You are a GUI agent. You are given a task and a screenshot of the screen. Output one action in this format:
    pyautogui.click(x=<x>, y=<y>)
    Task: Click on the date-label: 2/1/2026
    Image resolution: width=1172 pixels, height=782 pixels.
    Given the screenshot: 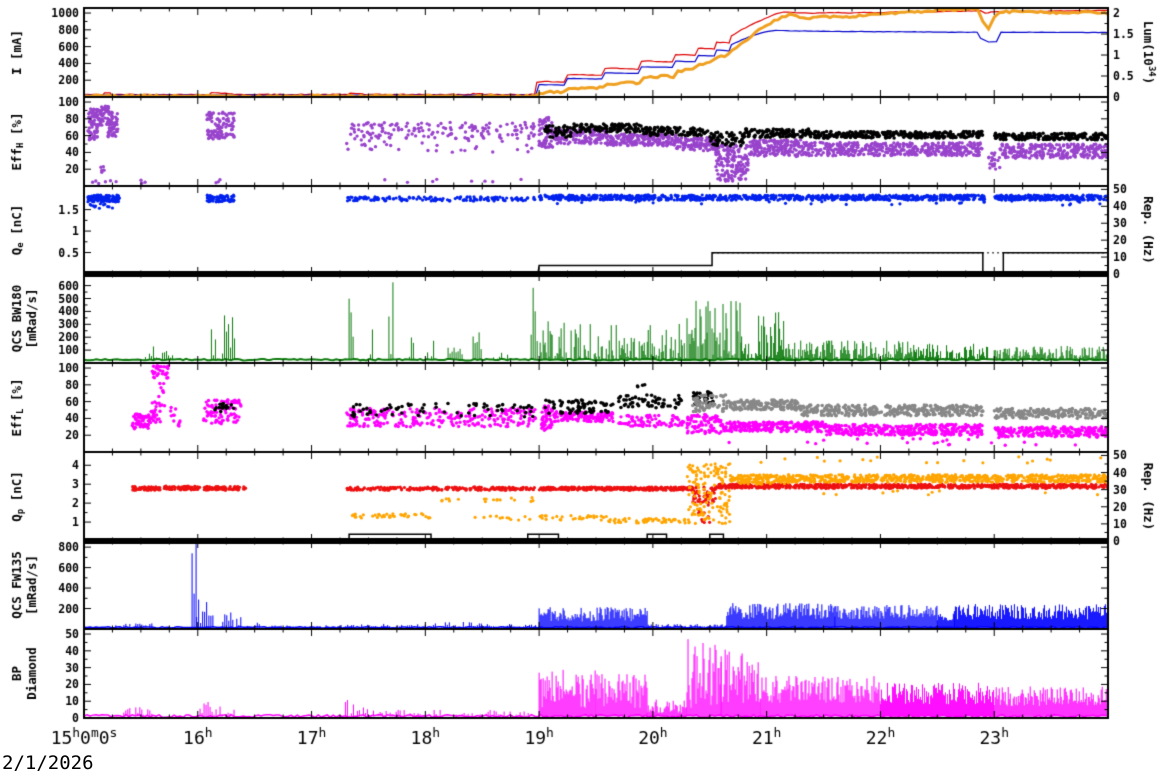 What is the action you would take?
    pyautogui.click(x=48, y=763)
    